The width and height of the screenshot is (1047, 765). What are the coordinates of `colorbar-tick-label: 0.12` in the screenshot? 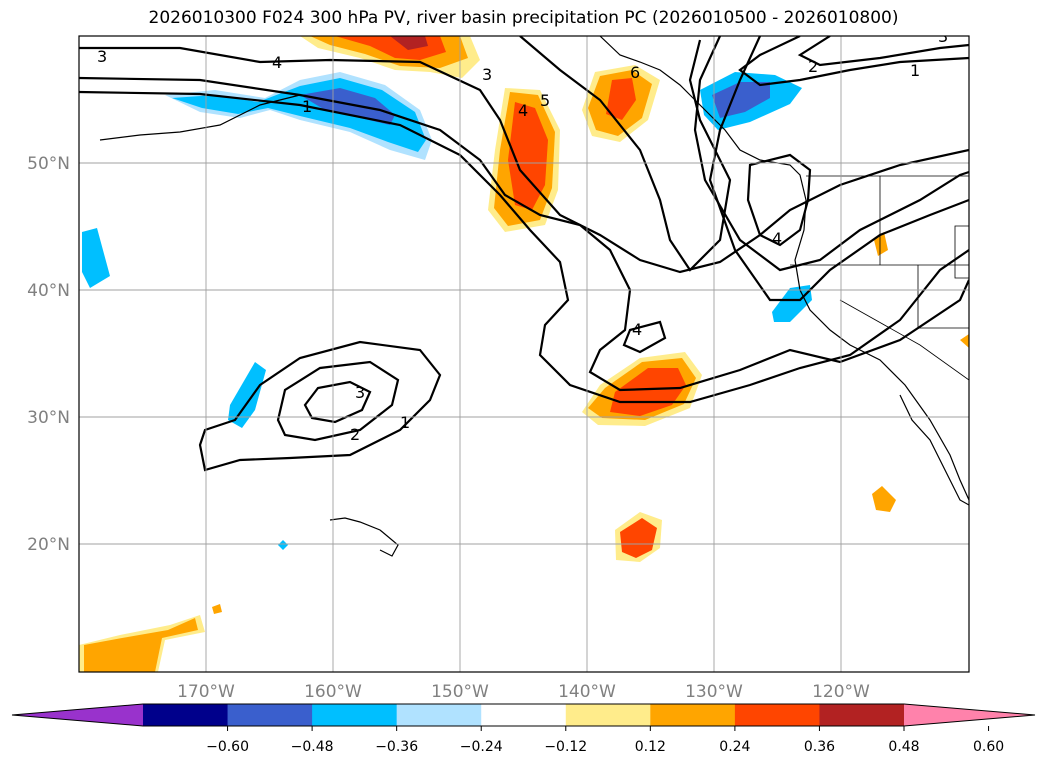 It's located at (650, 747).